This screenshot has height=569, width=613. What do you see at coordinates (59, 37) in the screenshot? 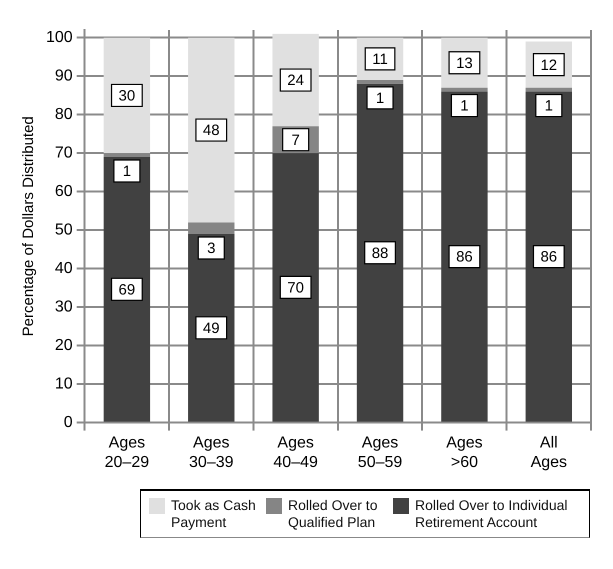
I see `y-tick-label: 100` at bounding box center [59, 37].